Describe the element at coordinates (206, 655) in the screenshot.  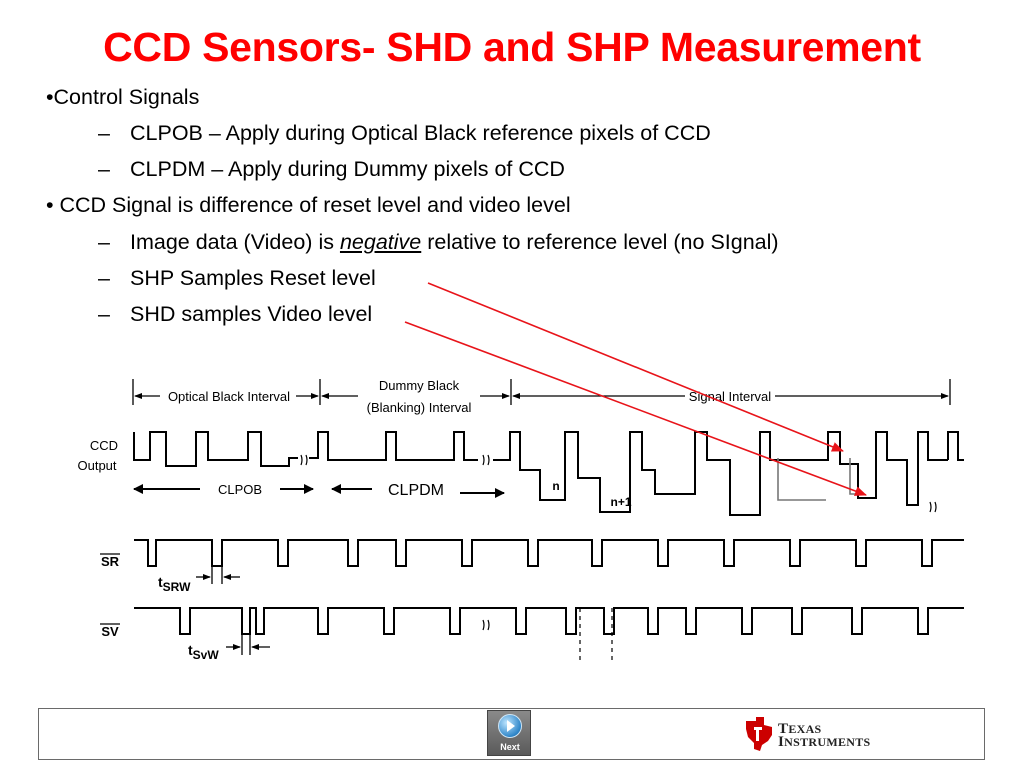
I see `tsvw-subscript: SvW` at that location.